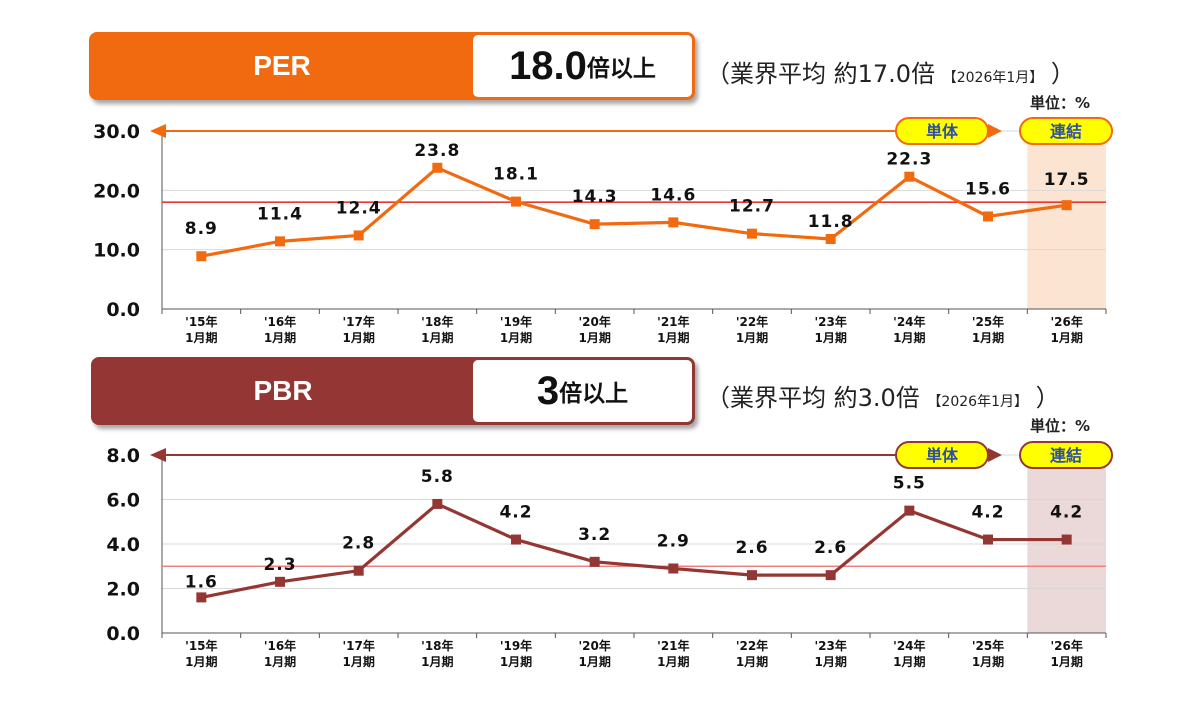 The height and width of the screenshot is (701, 1203). Describe the element at coordinates (673, 329) in the screenshot. I see `per-xtick-label: '21年 1月期` at that location.